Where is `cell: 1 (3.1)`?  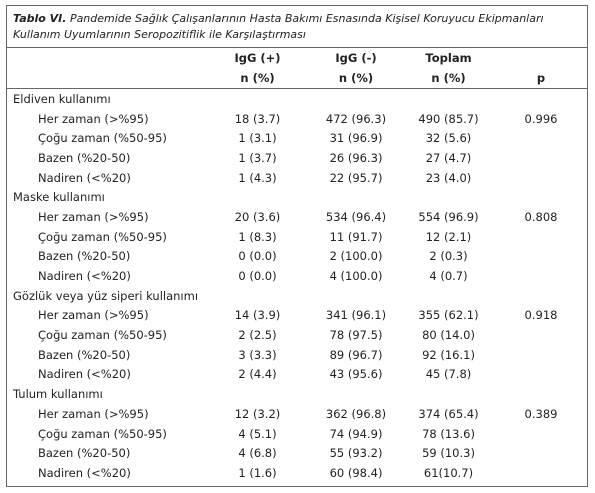 cell: 1 (3.1) is located at coordinates (257, 138).